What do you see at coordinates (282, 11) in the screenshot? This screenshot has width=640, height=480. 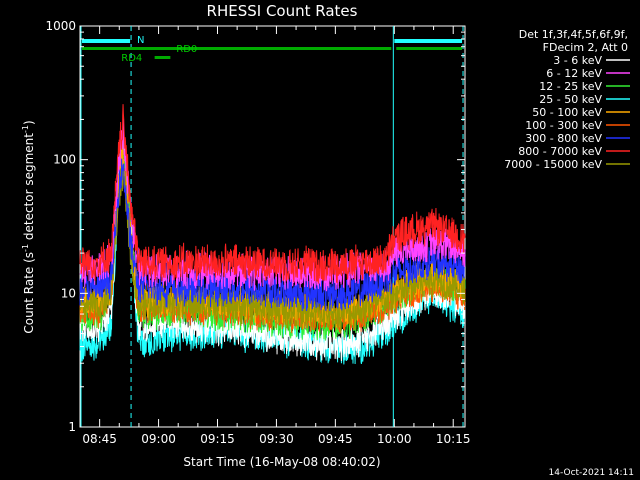 I see `chart-title: RHESSI Count Rates` at bounding box center [282, 11].